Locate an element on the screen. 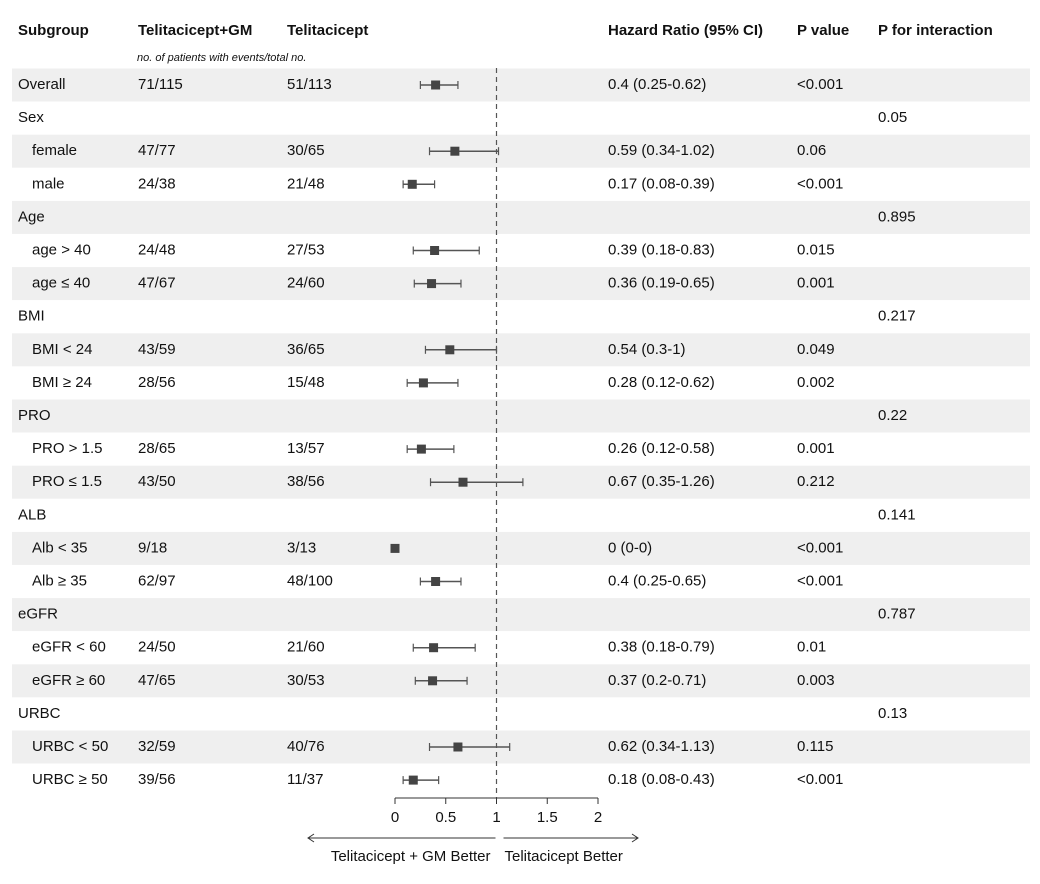 The height and width of the screenshot is (884, 1040). count: 24/60 is located at coordinates (306, 283).